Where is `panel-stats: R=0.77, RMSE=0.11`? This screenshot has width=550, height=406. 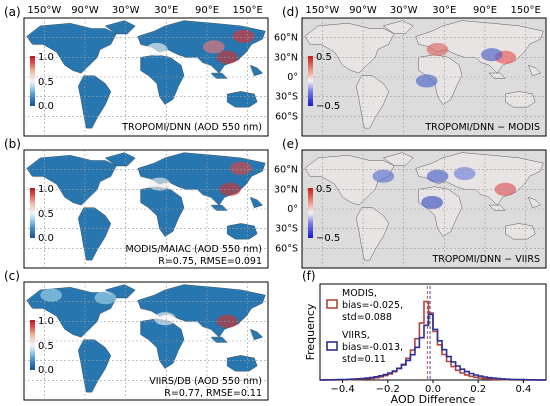 panel-stats: R=0.77, RMSE=0.11 is located at coordinates (213, 393).